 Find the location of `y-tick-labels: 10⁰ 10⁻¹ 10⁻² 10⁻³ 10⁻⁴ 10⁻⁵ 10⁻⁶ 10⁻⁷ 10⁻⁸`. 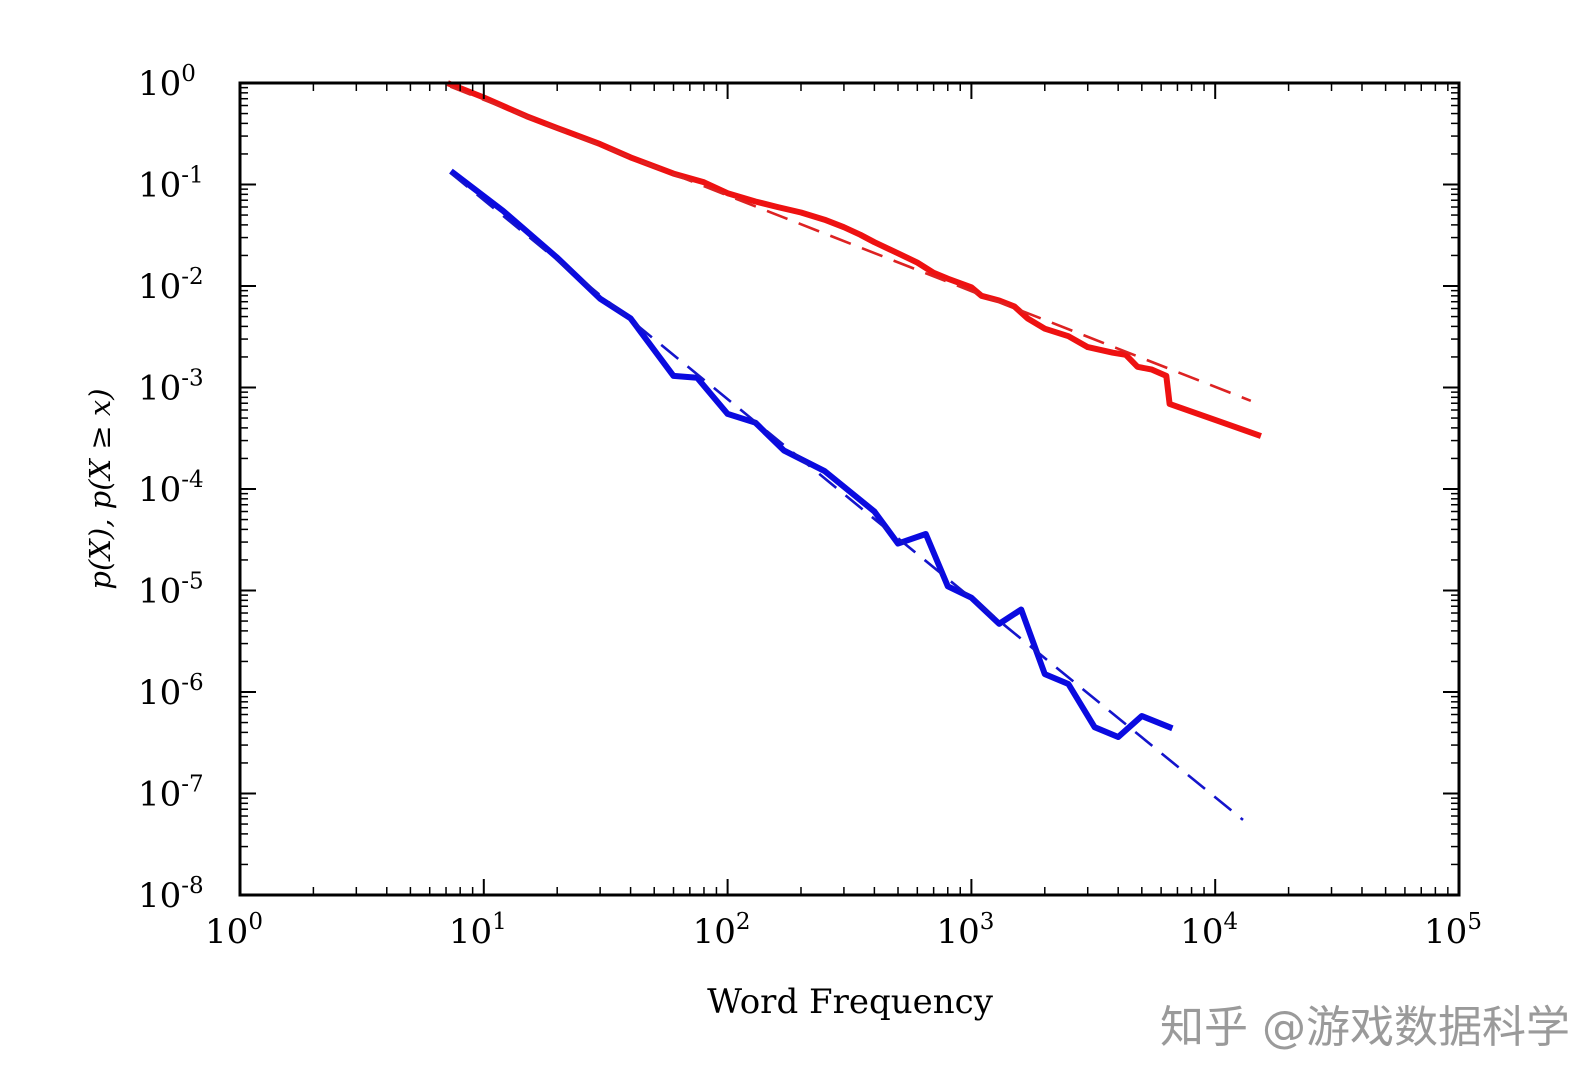

y-tick-labels: 10⁰ 10⁻¹ 10⁻² 10⁻³ 10⁻⁴ 10⁻⁵ 10⁻⁶ 10⁻⁷ 10⁻⁸ is located at coordinates (171, 488).